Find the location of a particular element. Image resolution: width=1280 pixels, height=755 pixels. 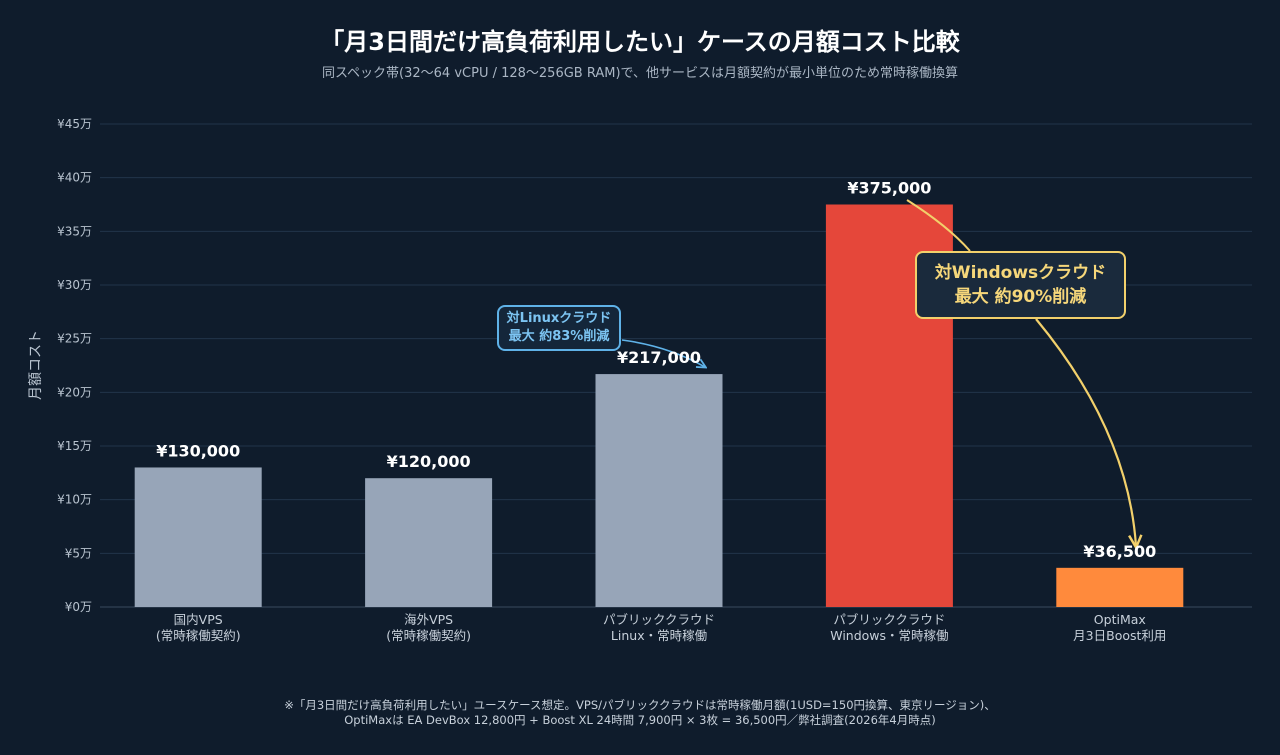

y-tick-label: ¥25万 is located at coordinates (74, 339).